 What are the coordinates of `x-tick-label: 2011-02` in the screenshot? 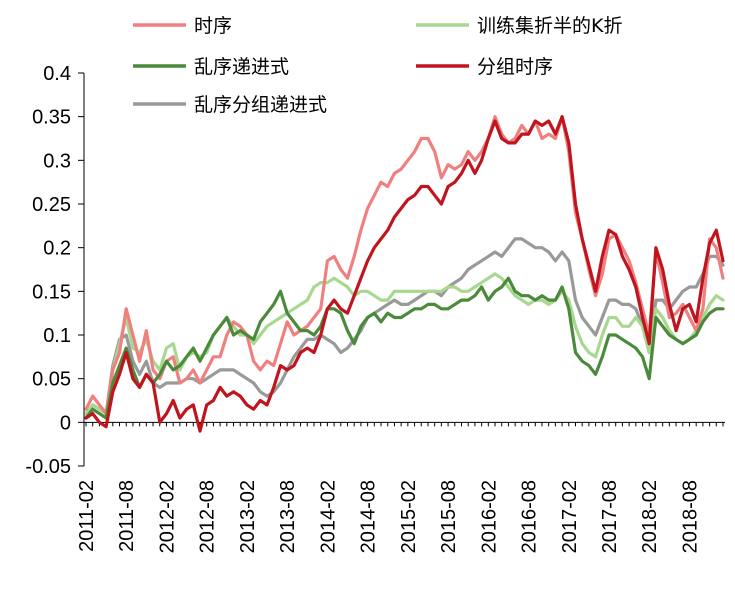 It's located at (87, 516).